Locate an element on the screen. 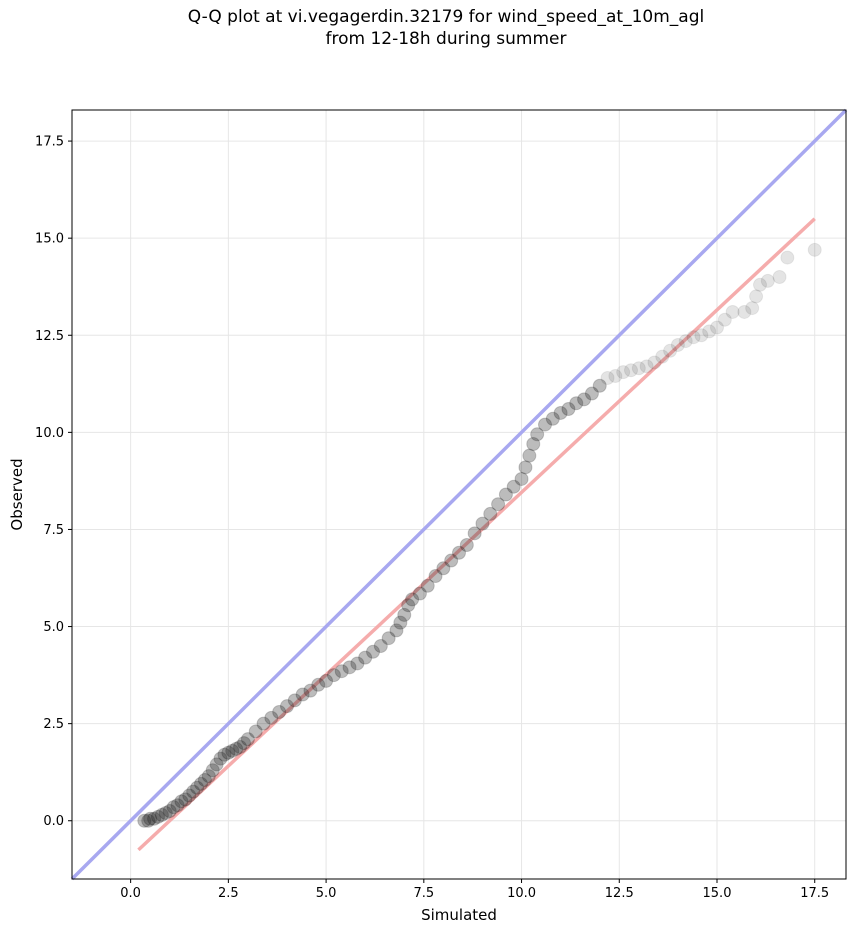 Image resolution: width=856 pixels, height=934 pixels. chart-title-line-2: from 12-18h during summer is located at coordinates (446, 39).